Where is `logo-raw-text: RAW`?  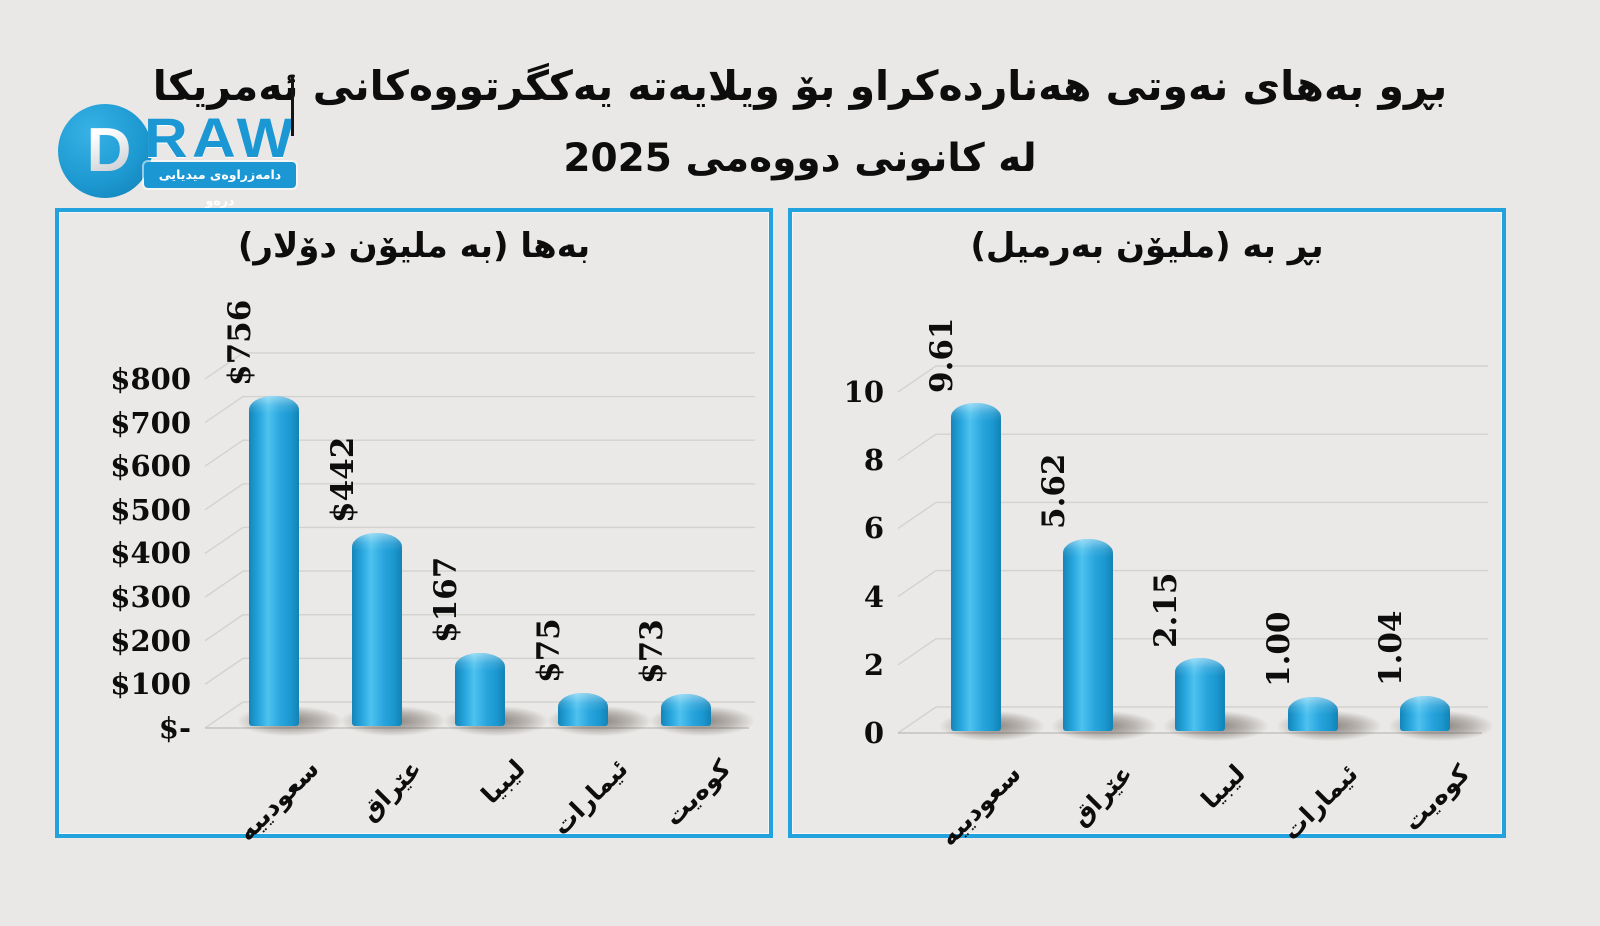
logo-raw-text: RAW is located at coordinates (221, 137).